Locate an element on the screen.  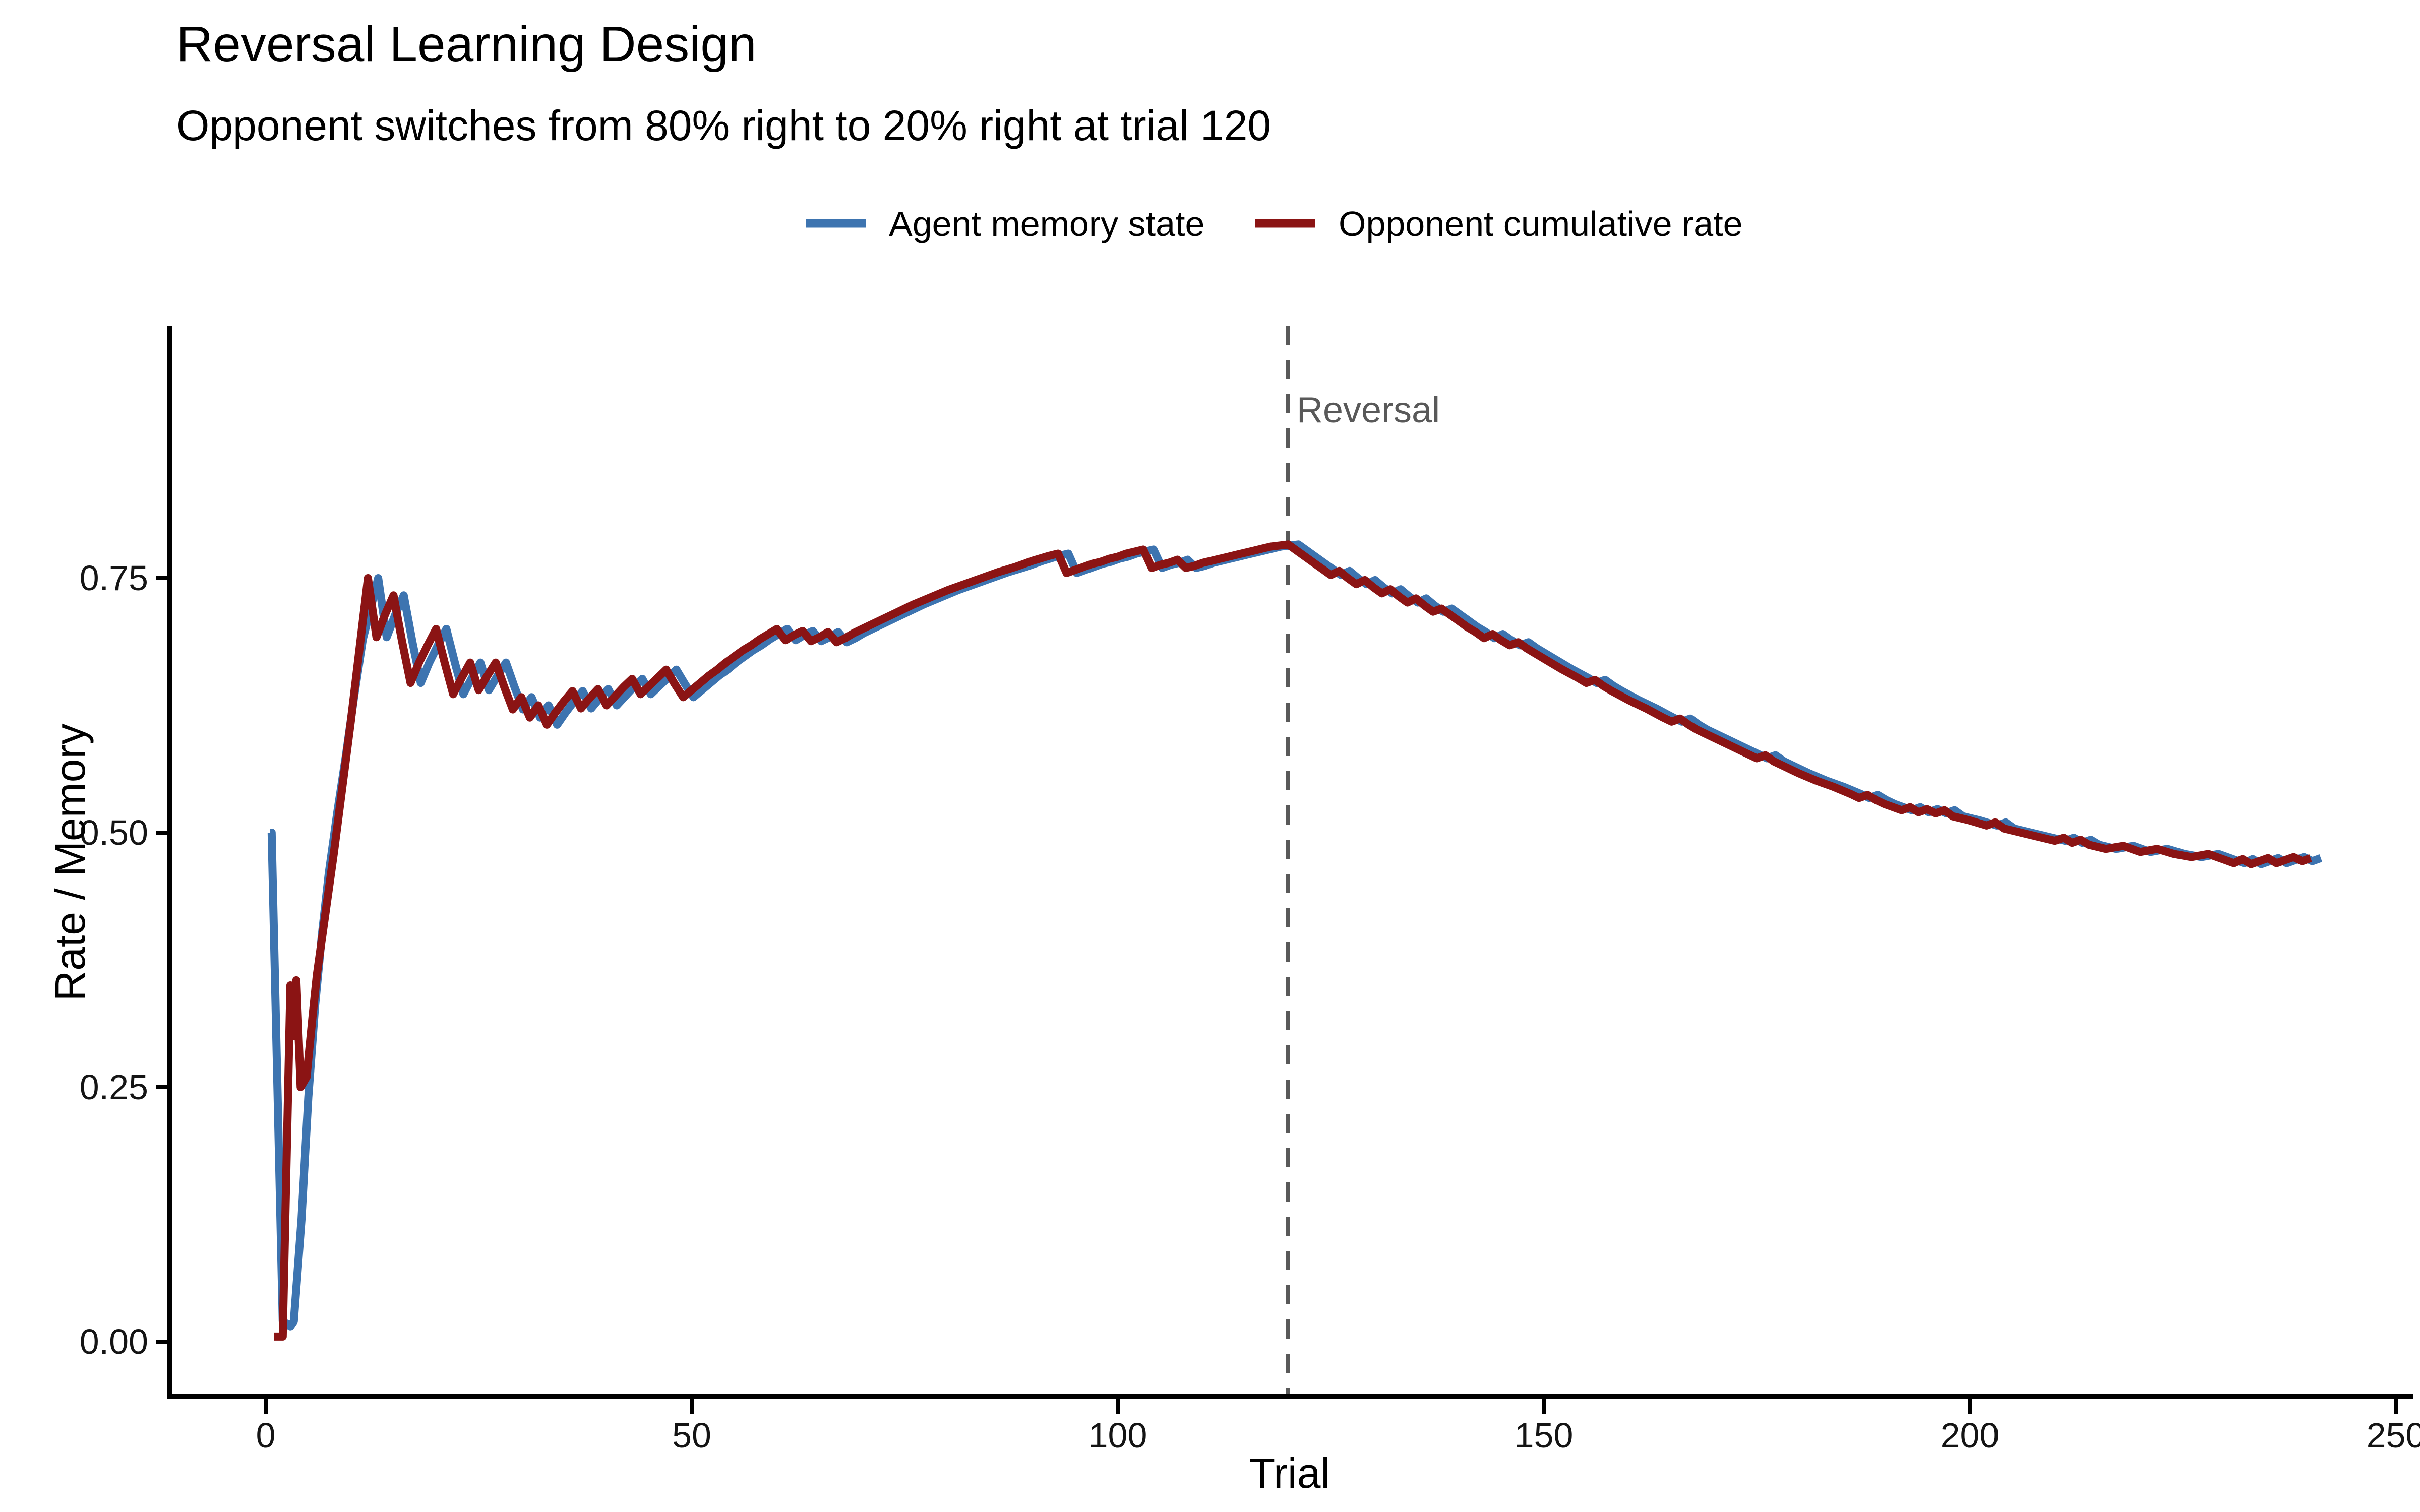
y-axis-tick-label: 0.25 is located at coordinates (114, 1087).